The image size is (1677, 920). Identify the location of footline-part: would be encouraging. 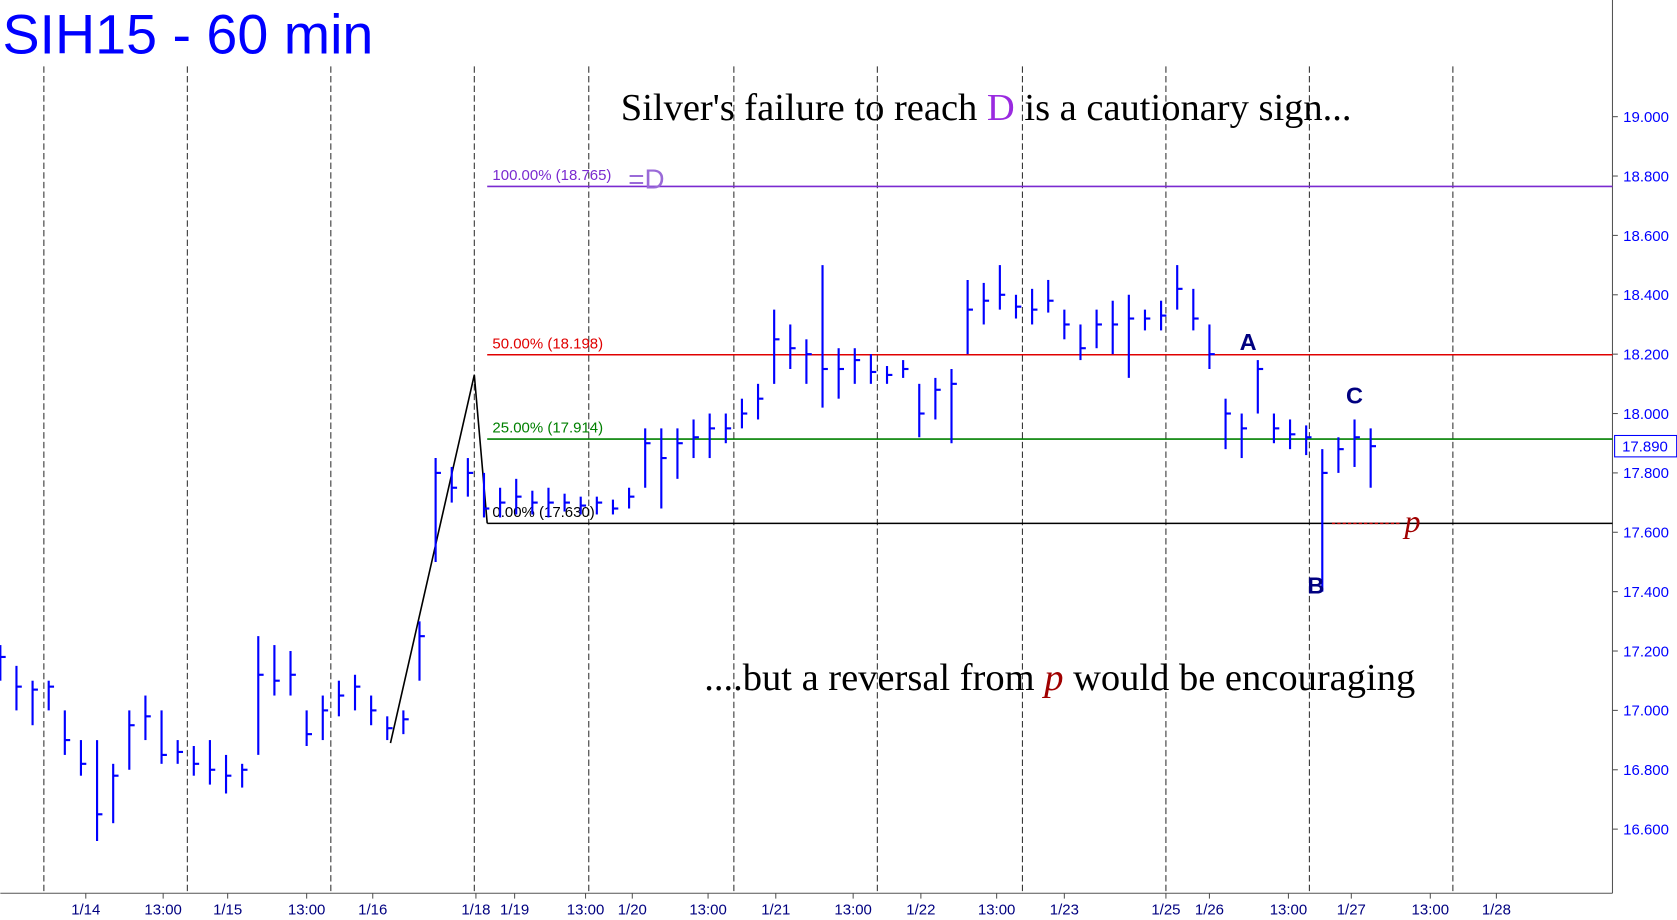
(1239, 678).